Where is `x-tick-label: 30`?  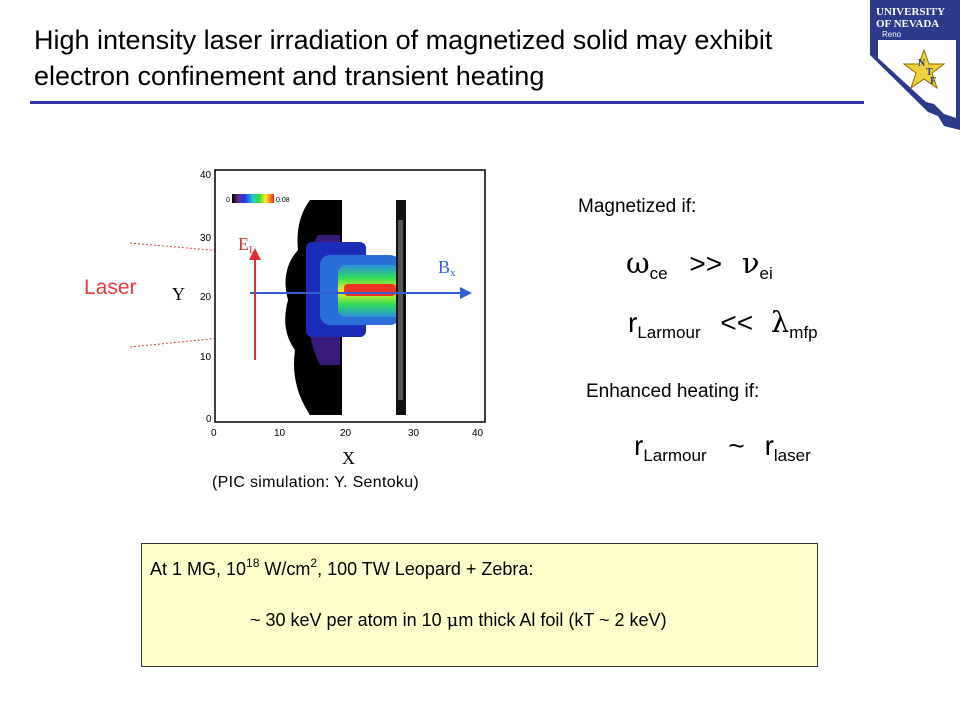
x-tick-label: 30 is located at coordinates (414, 433).